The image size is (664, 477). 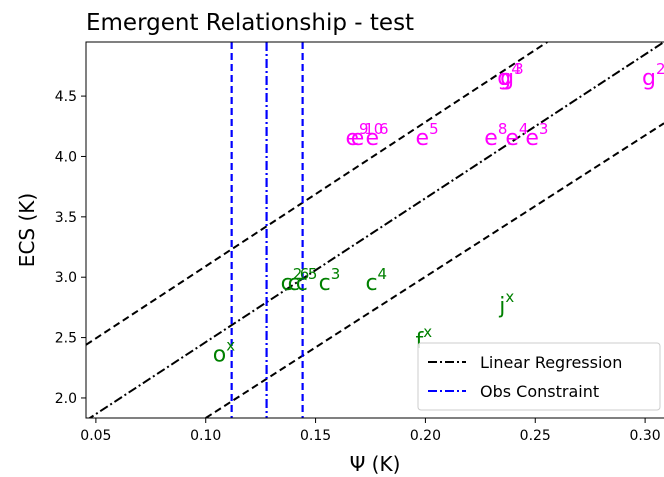 I want to click on legend-label: Linear Regression, so click(x=551, y=362).